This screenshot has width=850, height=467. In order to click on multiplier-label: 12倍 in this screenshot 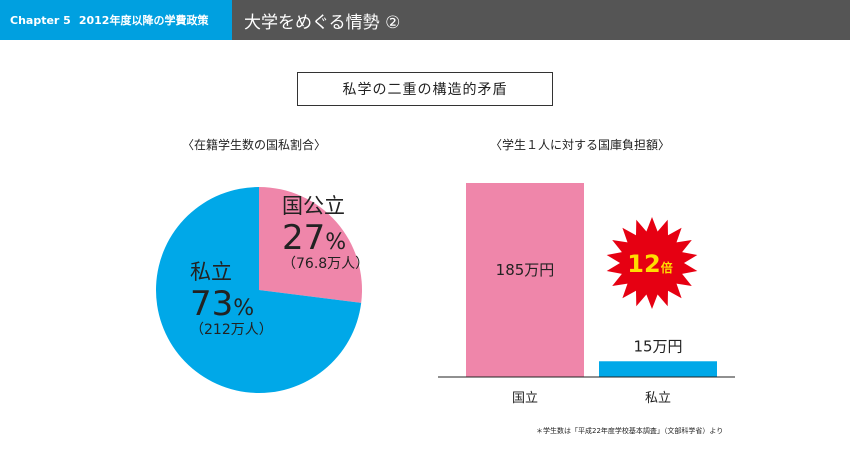, I will do `click(649, 264)`.